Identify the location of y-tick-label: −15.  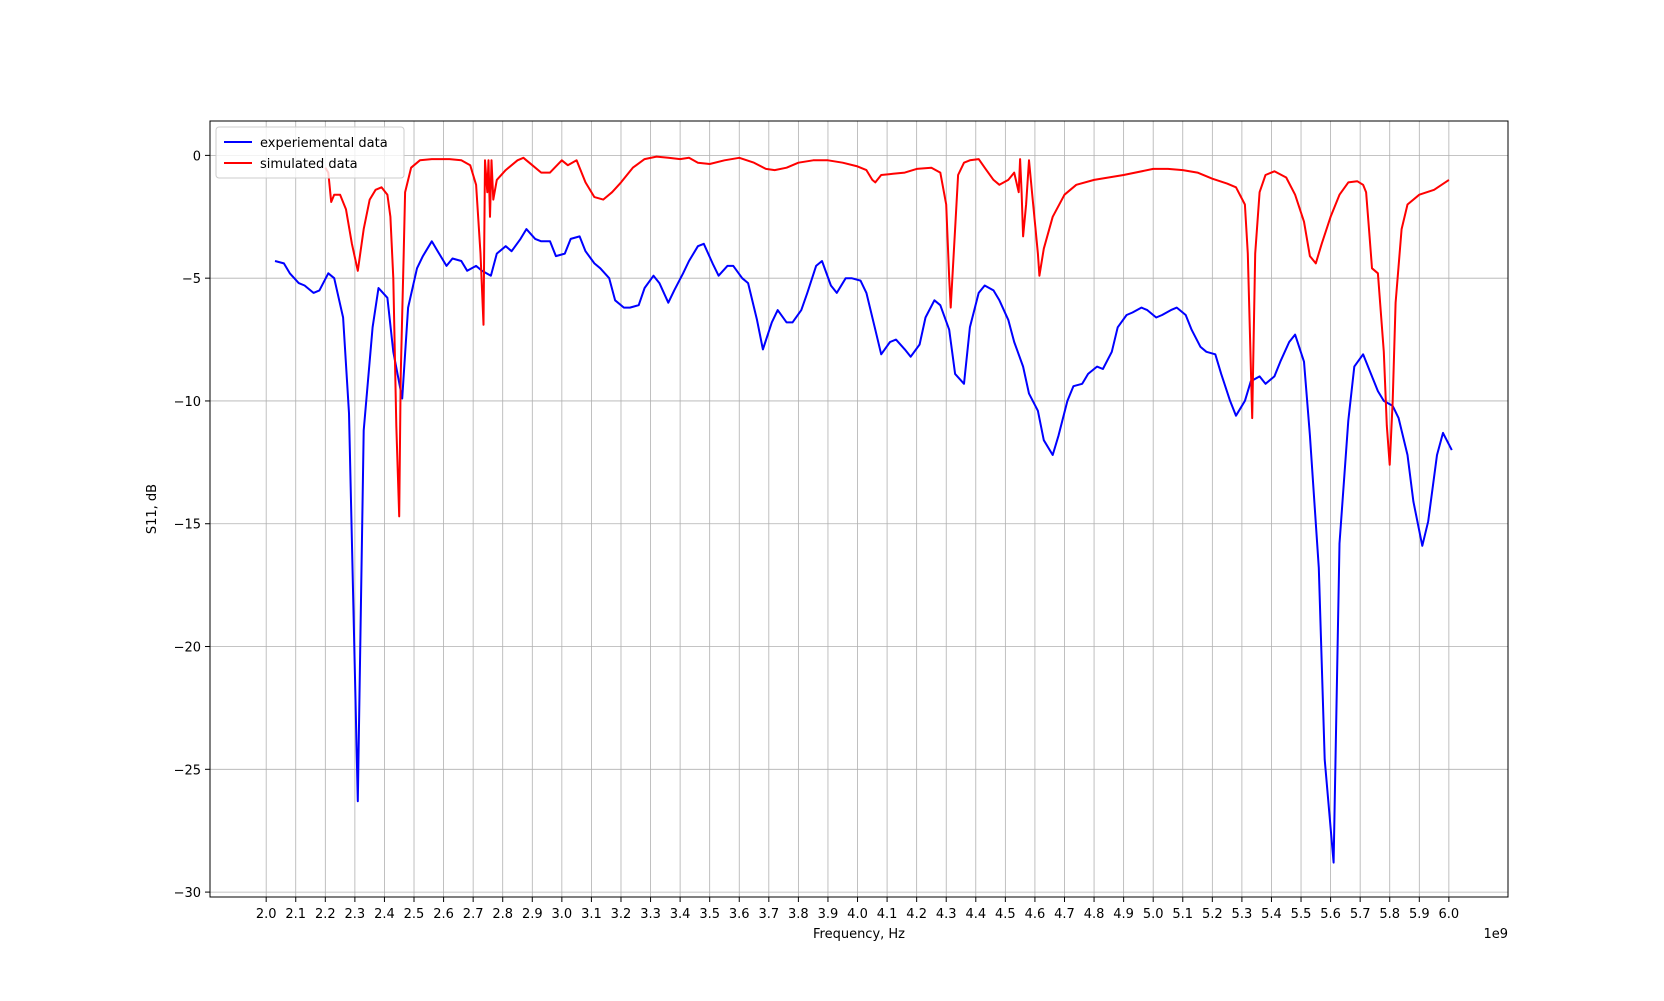
(187, 525).